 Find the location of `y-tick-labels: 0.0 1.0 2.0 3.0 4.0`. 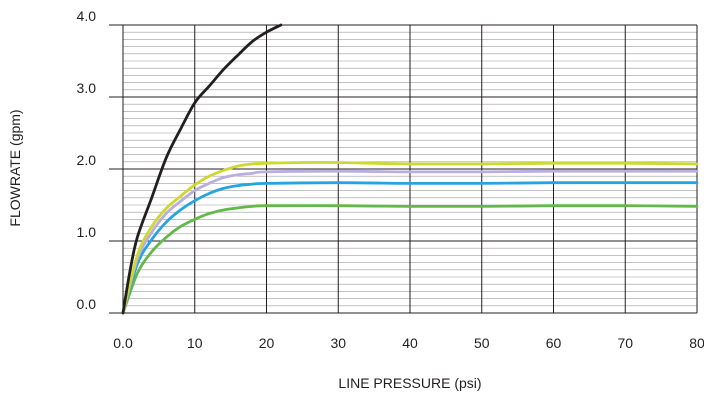

y-tick-labels: 0.0 1.0 2.0 3.0 4.0 is located at coordinates (87, 160).